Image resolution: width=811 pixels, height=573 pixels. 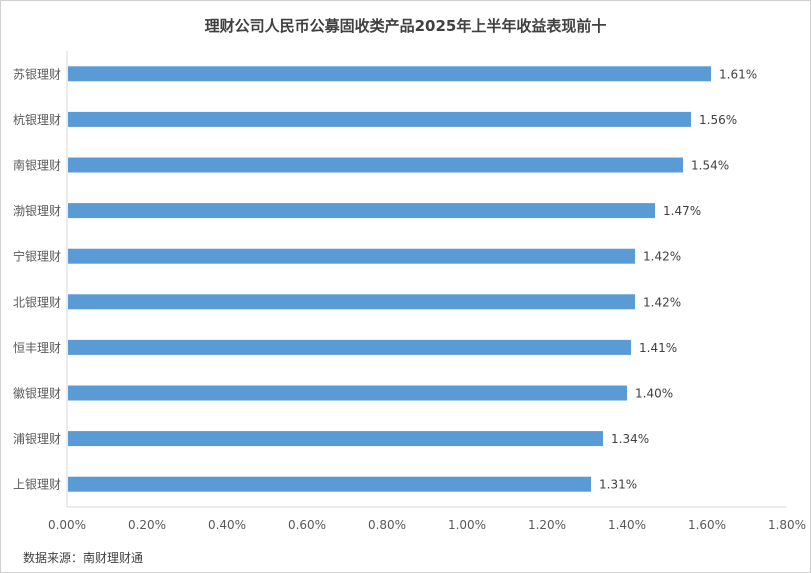 What do you see at coordinates (682, 211) in the screenshot?
I see `data-label: 1.47%` at bounding box center [682, 211].